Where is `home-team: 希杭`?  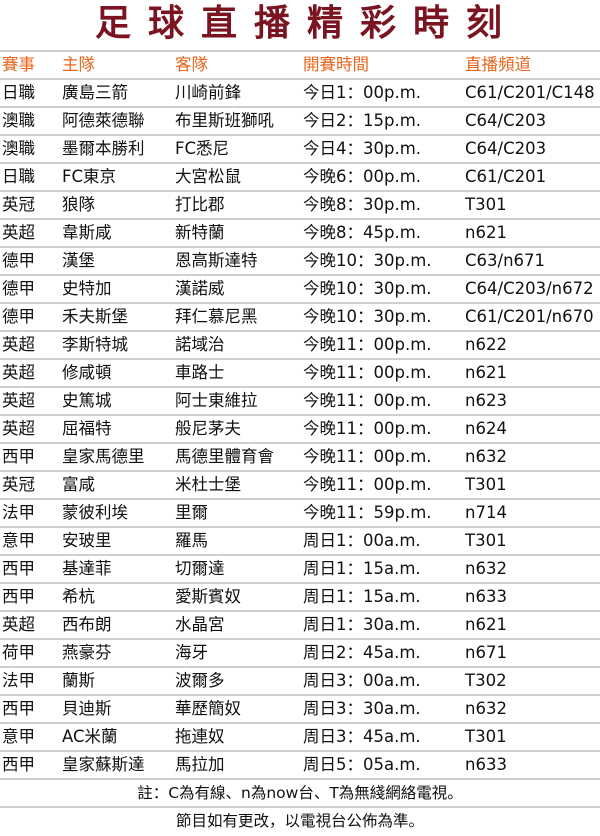 home-team: 希杭 is located at coordinates (78, 596).